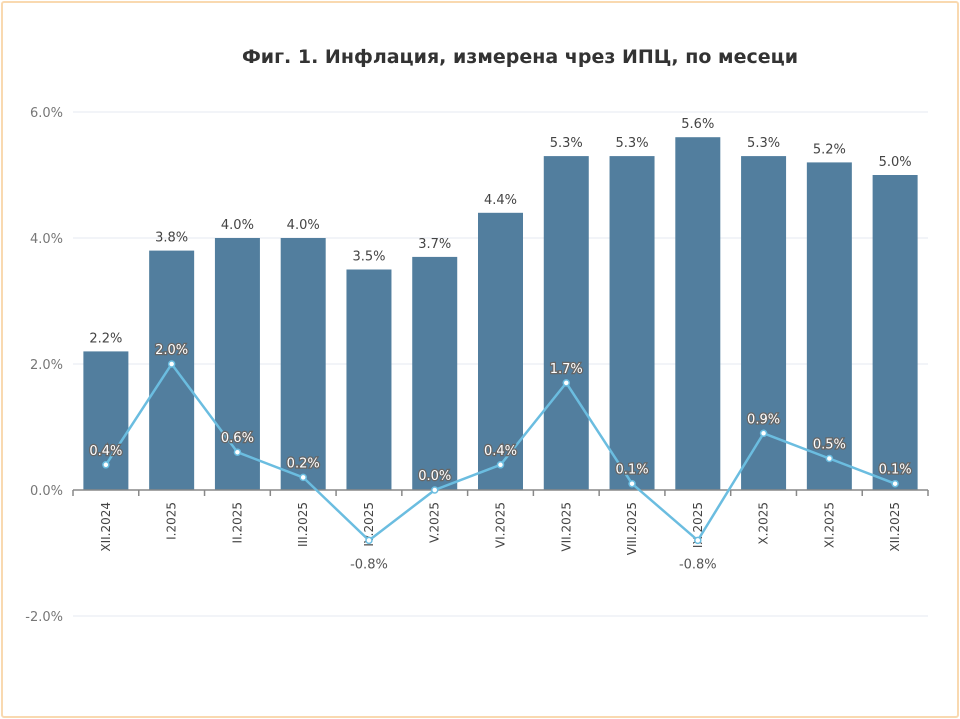 The width and height of the screenshot is (960, 719). Describe the element at coordinates (500, 200) in the screenshot. I see `bar-label: 4.4%` at that location.